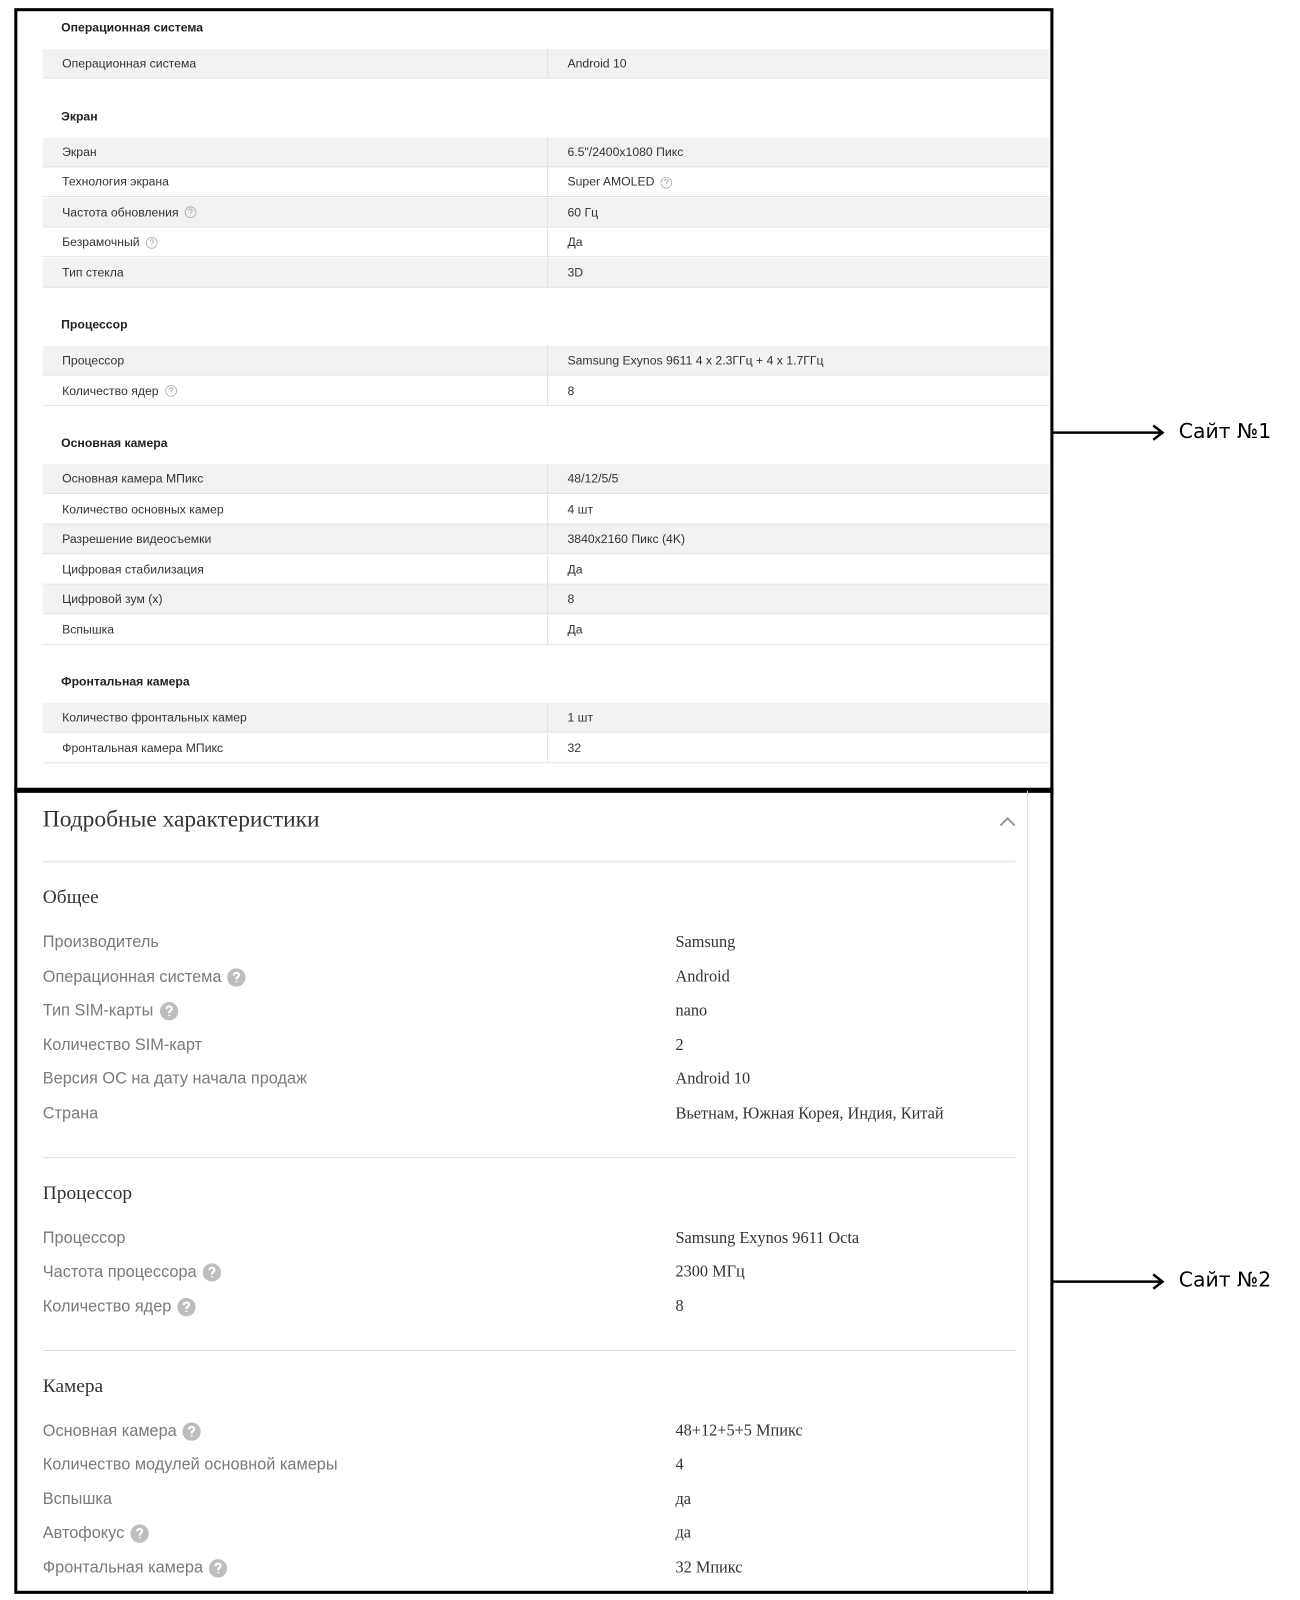 The height and width of the screenshot is (1600, 1300). Describe the element at coordinates (597, 63) in the screenshot. I see `spec-value: Android 10` at that location.